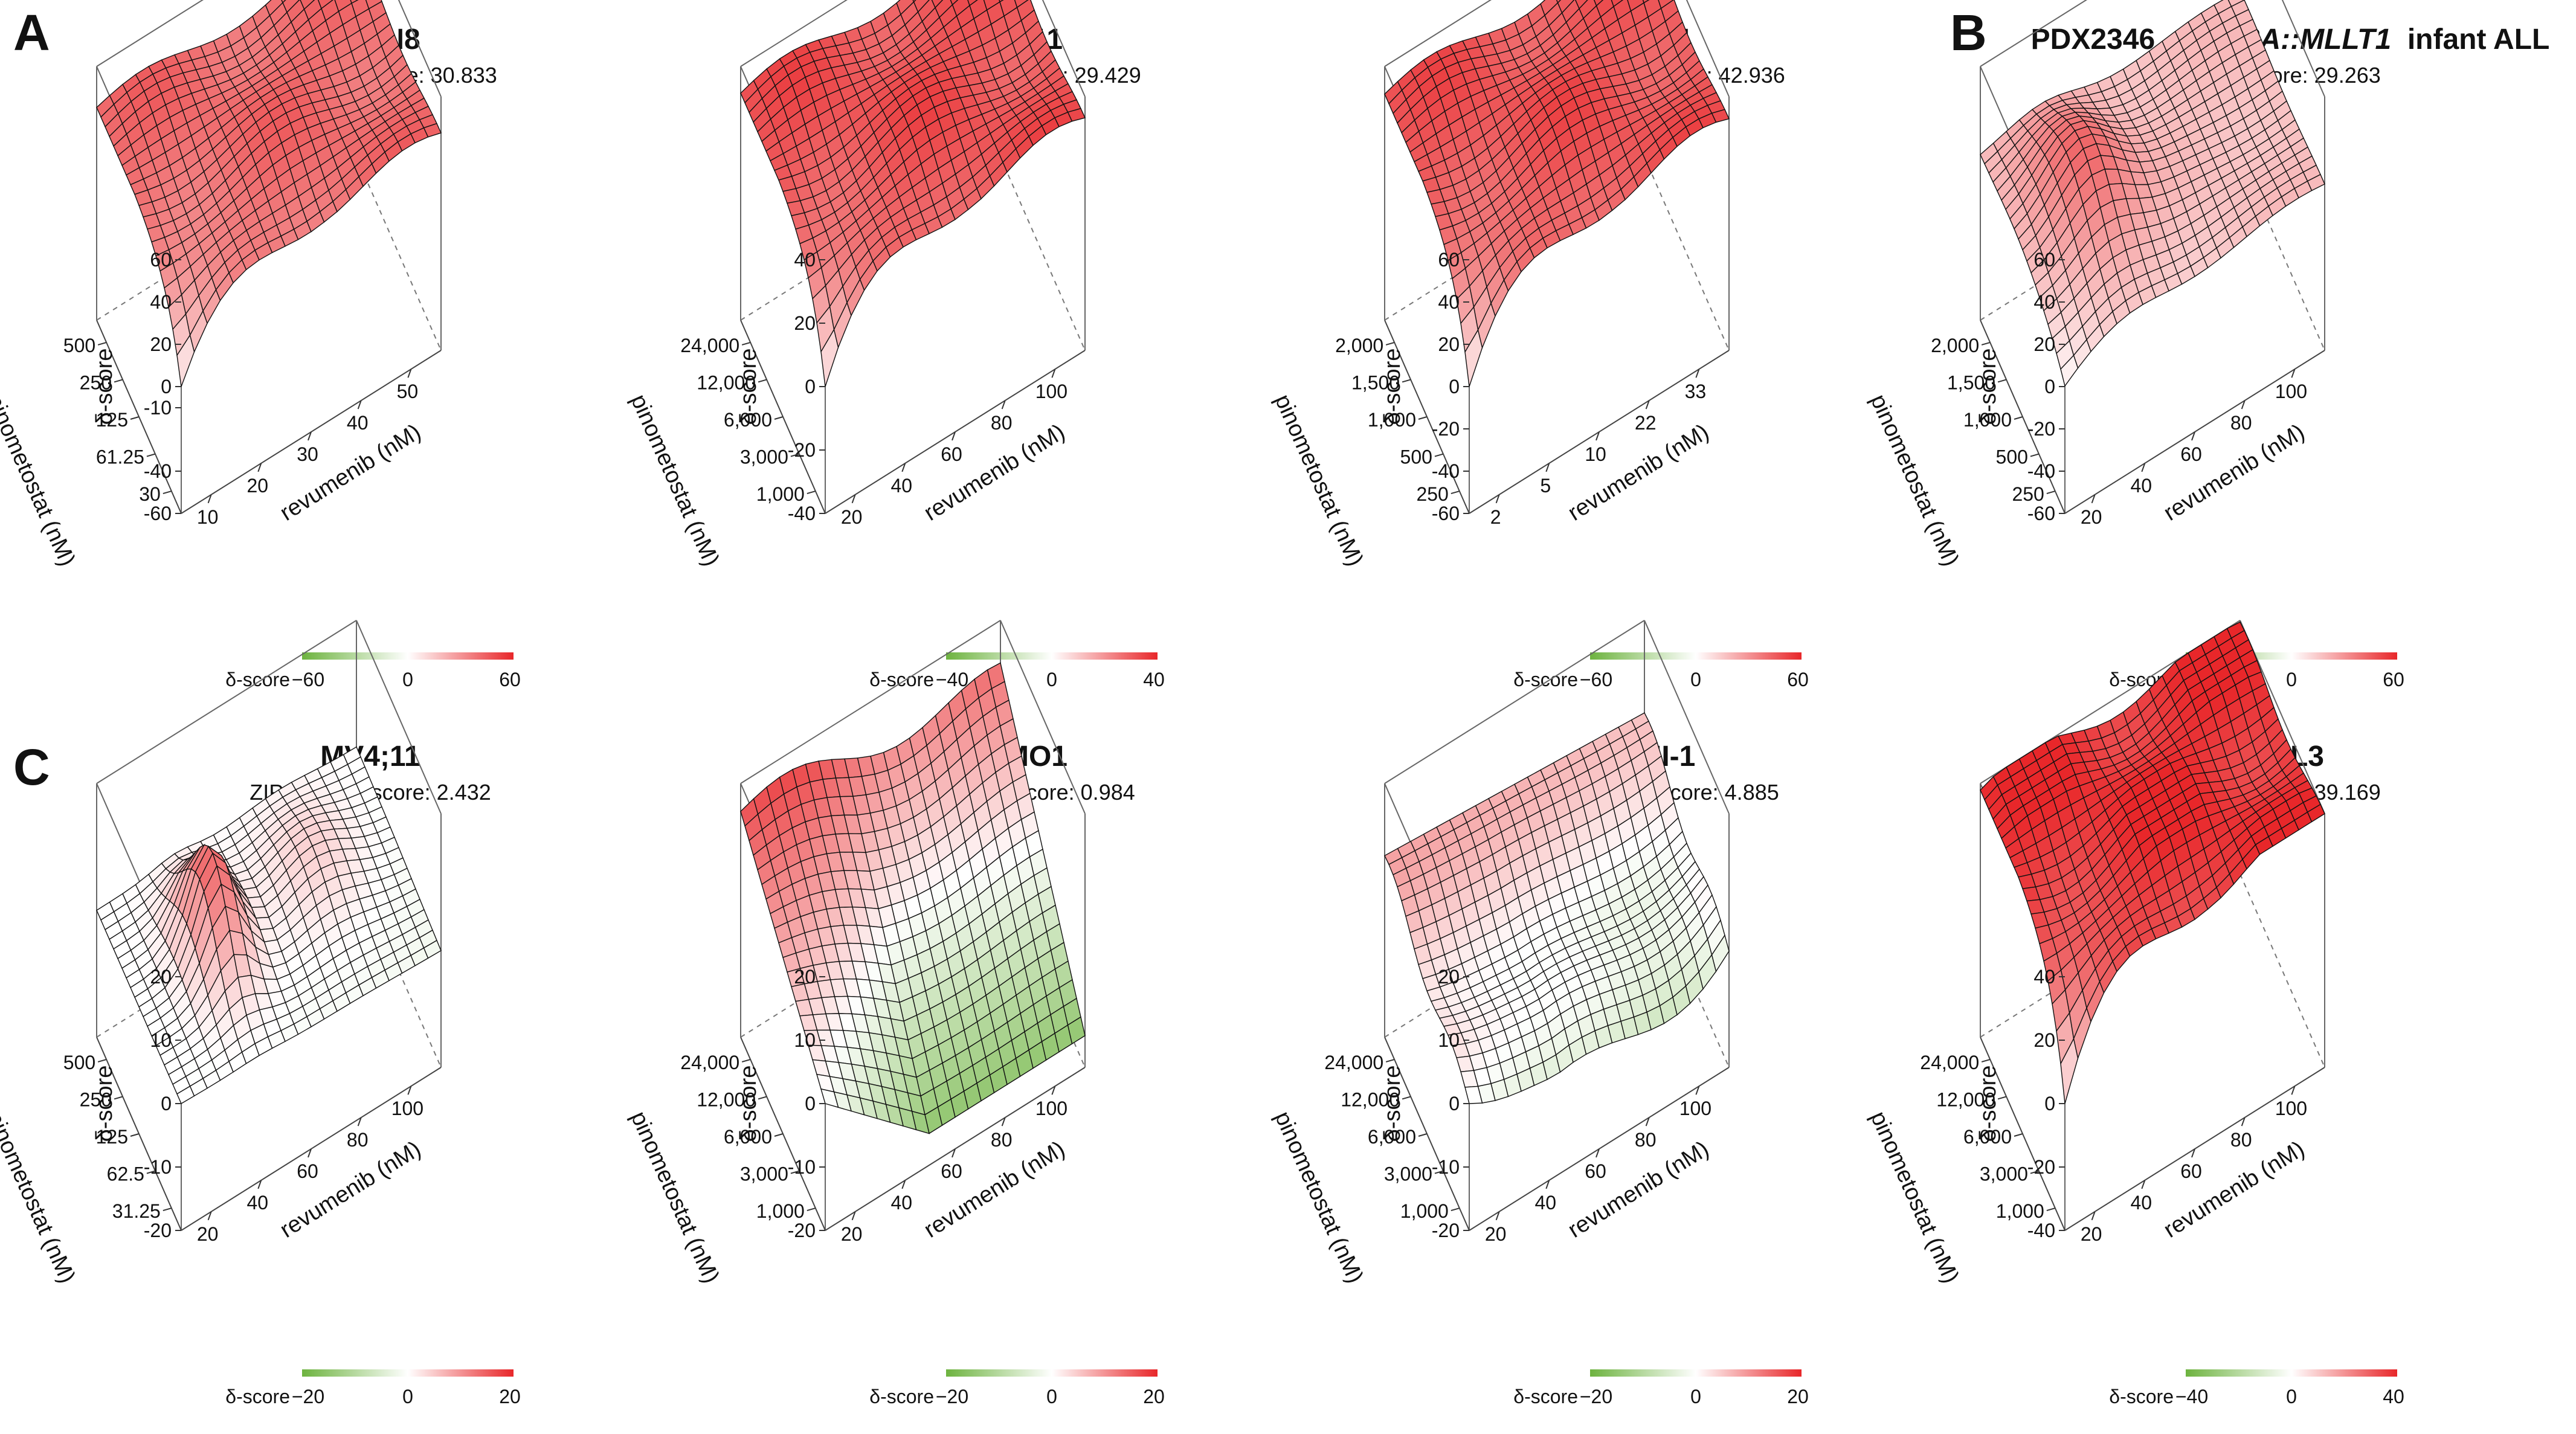  I want to click on panel-letter-b: B, so click(1969, 32).